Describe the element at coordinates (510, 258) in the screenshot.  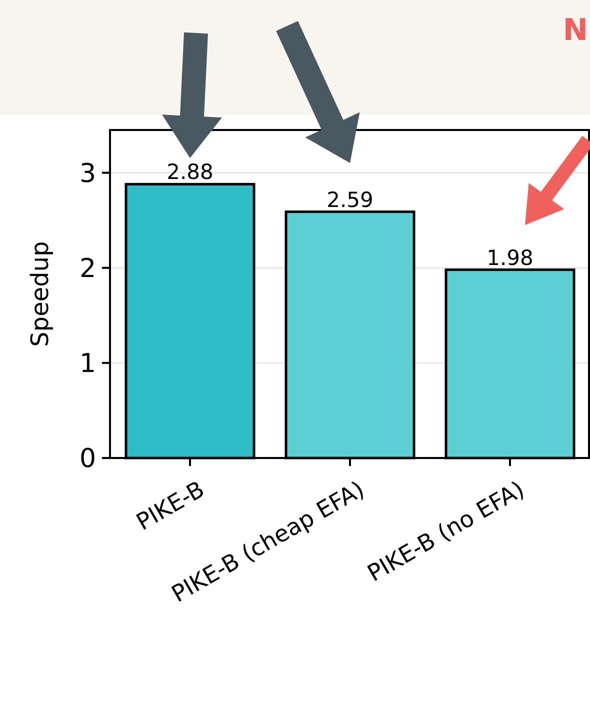
I see `data-label: 1.98` at that location.